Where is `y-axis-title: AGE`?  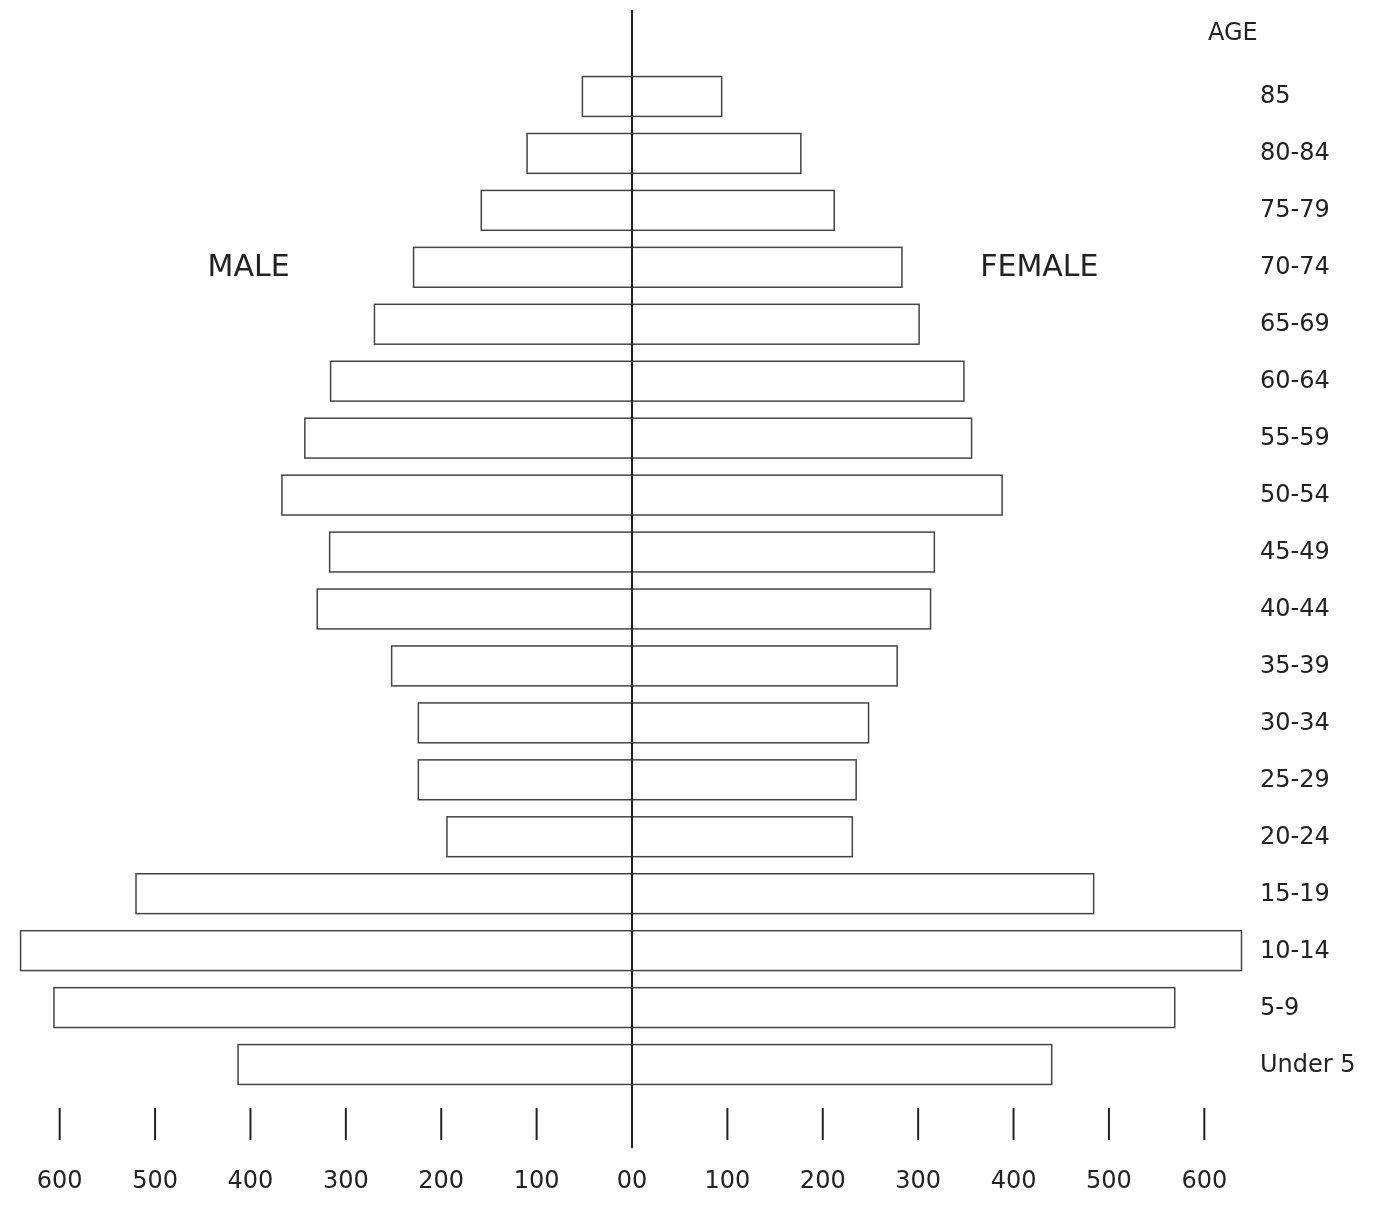
y-axis-title: AGE is located at coordinates (1233, 32).